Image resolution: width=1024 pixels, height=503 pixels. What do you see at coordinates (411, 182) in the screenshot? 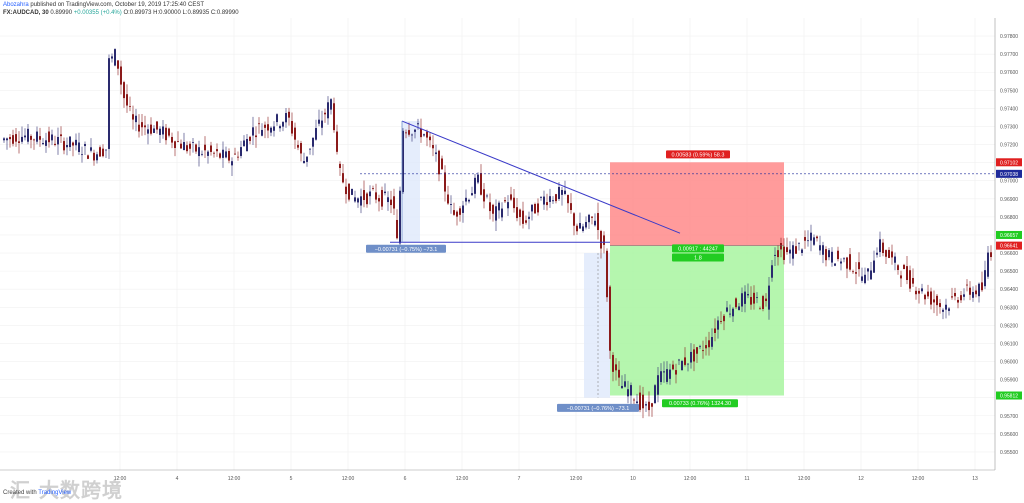
I see `measure-area` at bounding box center [411, 182].